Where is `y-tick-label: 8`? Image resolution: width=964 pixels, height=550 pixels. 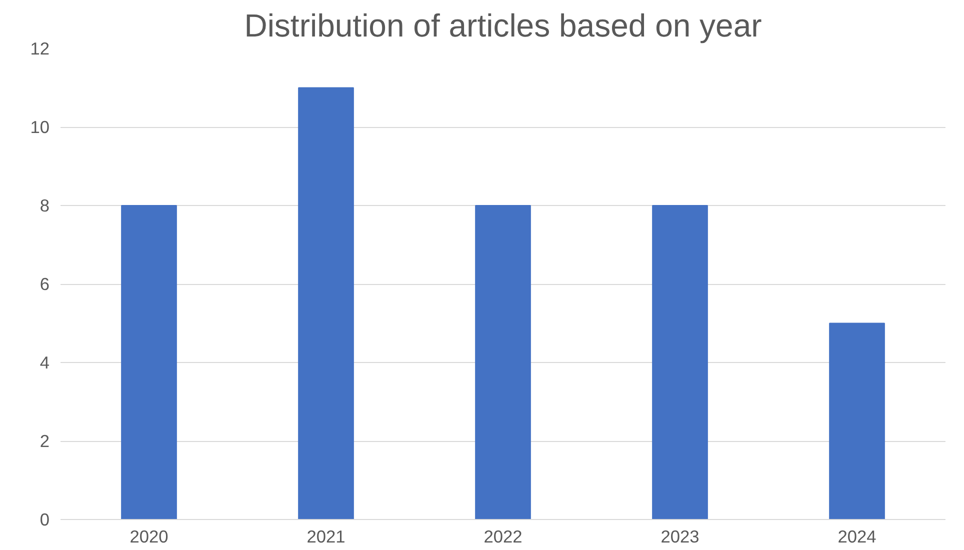 y-tick-label: 8 is located at coordinates (45, 206).